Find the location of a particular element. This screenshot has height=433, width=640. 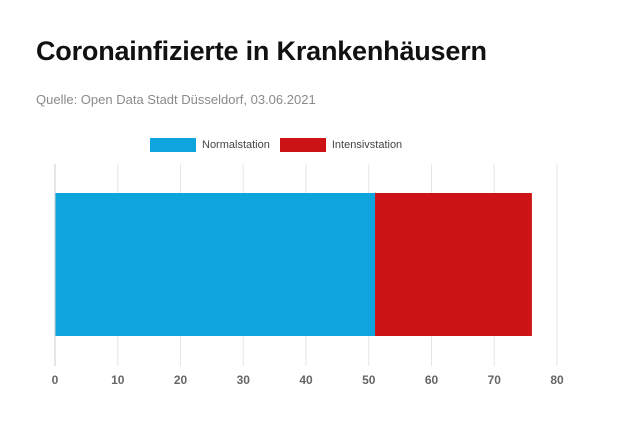

bar-intensivstation is located at coordinates (453, 264).